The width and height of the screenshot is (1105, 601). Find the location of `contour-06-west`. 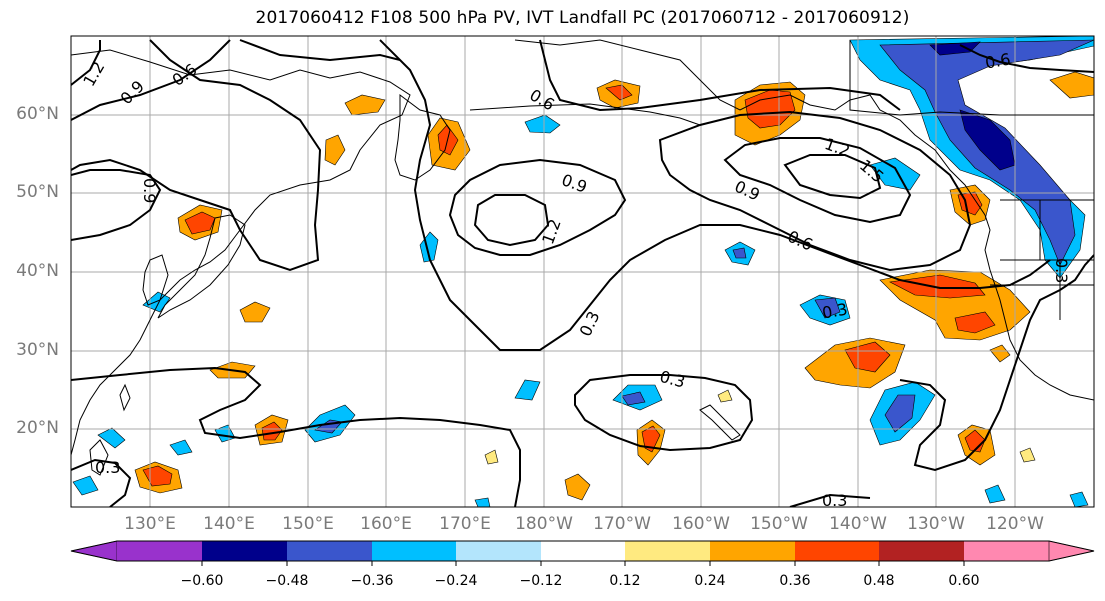

contour-06-west is located at coordinates (196, 155).